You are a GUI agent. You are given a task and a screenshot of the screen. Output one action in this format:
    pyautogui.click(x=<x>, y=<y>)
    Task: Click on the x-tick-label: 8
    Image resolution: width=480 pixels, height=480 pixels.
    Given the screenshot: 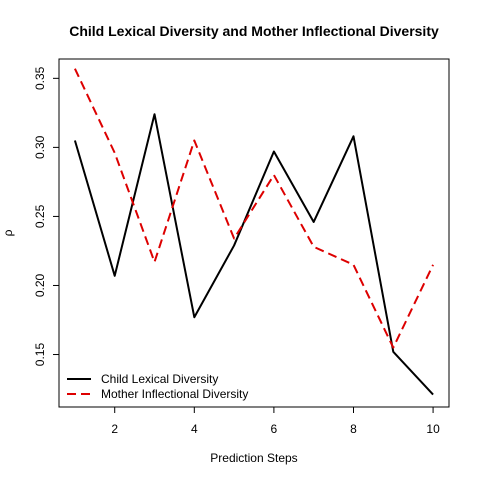 What is the action you would take?
    pyautogui.click(x=353, y=429)
    